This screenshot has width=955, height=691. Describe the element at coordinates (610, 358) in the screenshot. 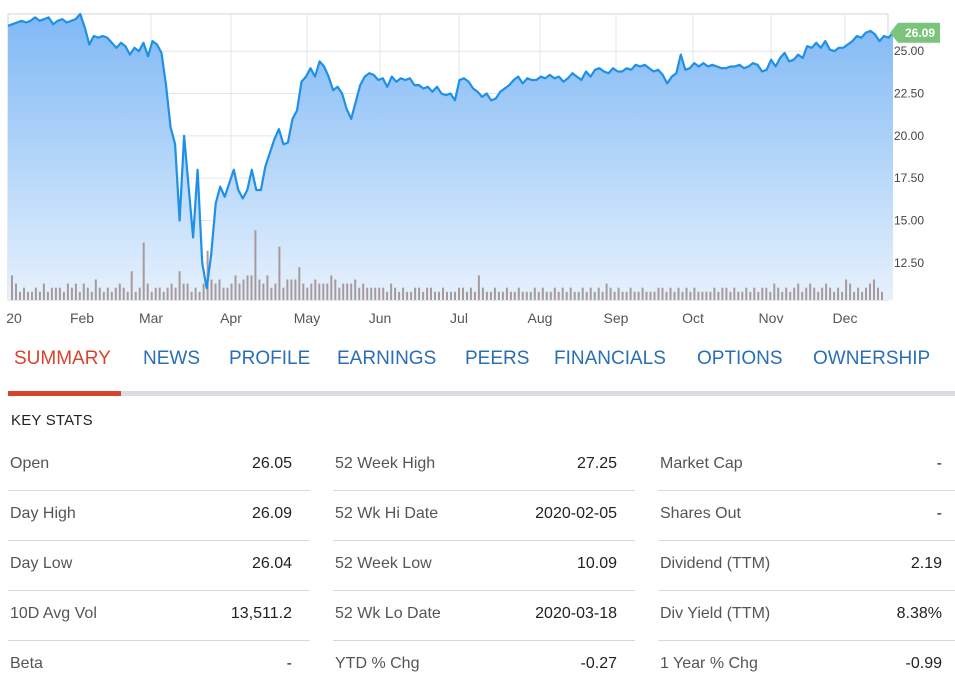

I see `tab-financials: FINANCIALS` at that location.